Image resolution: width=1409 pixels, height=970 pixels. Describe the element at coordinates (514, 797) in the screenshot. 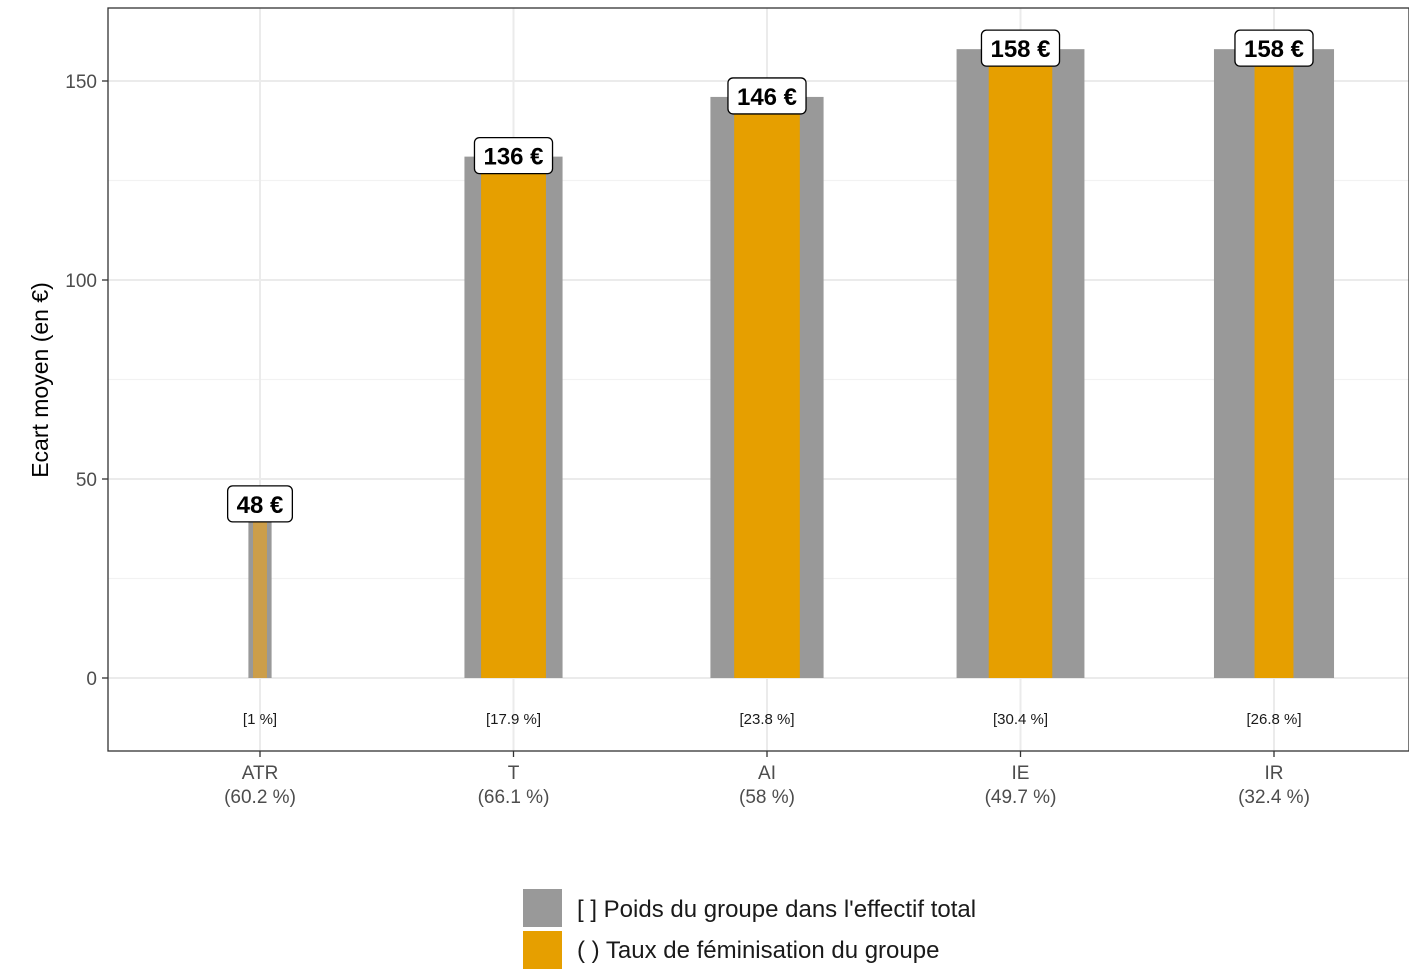

I see `x-tick-feminisation-t: (66.1 %)` at that location.